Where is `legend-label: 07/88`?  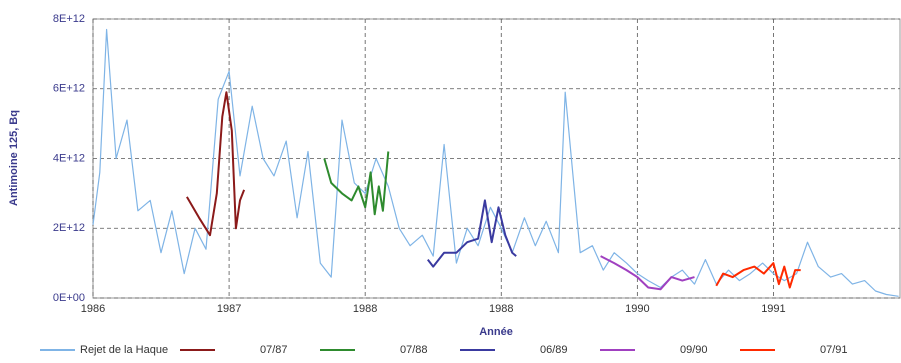 legend-label: 07/88 is located at coordinates (414, 350).